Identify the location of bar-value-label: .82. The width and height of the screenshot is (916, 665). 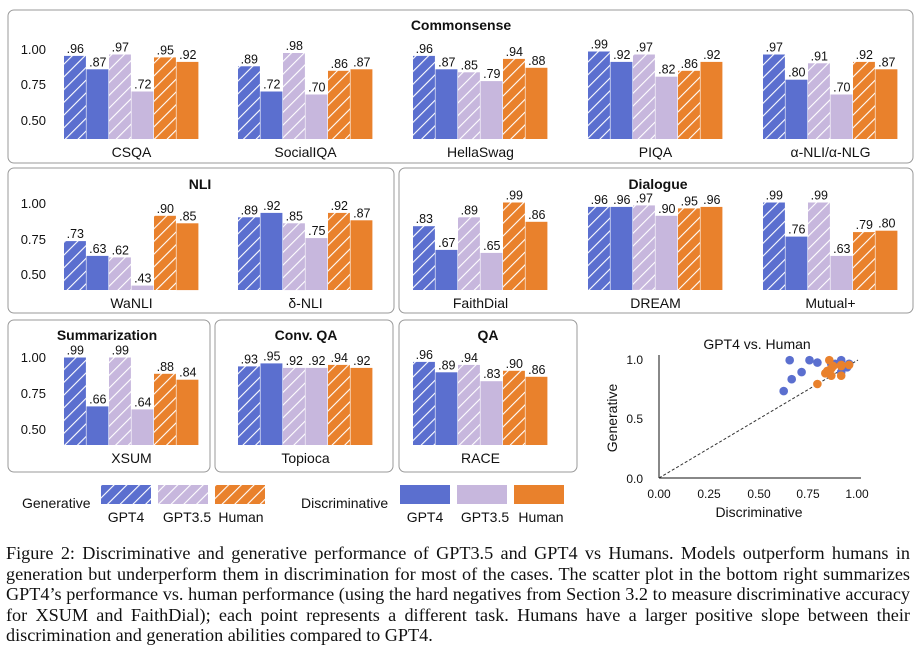
(666, 70).